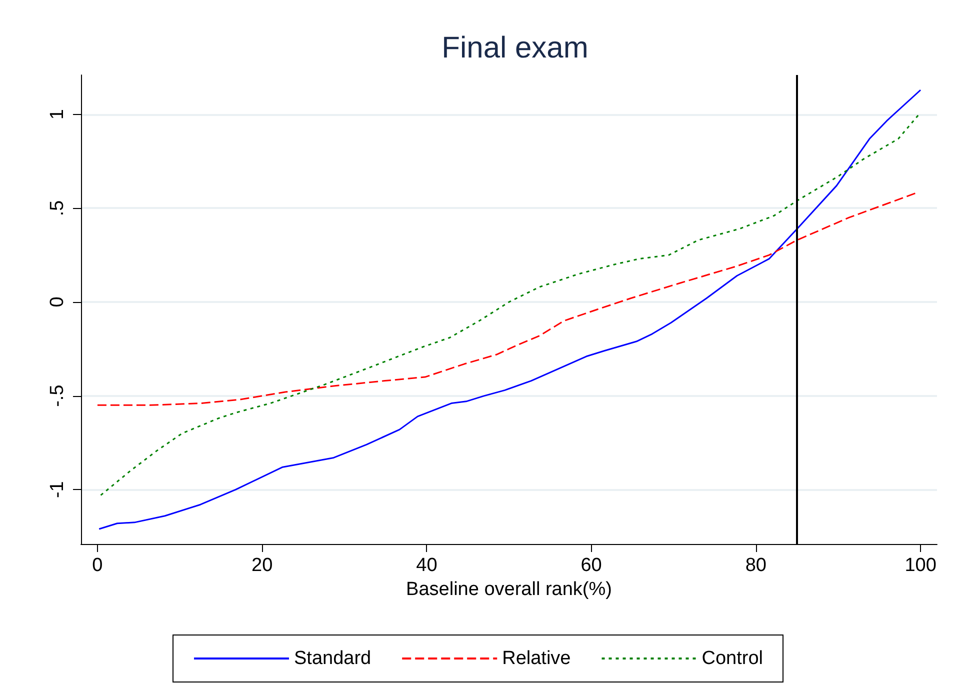 The image size is (956, 696). What do you see at coordinates (57, 208) in the screenshot?
I see `y-tick-label: .5` at bounding box center [57, 208].